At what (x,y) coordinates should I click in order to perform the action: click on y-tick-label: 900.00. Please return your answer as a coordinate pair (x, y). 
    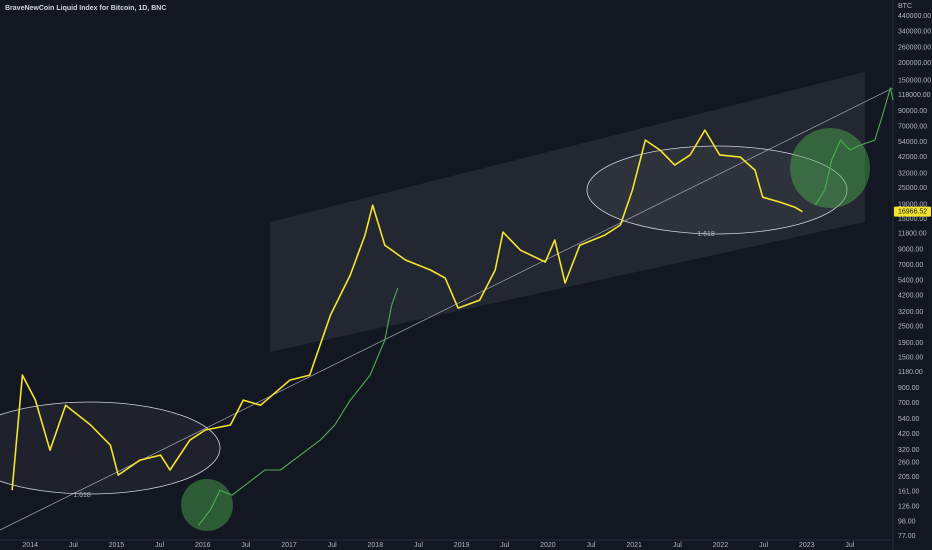
    Looking at the image, I should click on (909, 388).